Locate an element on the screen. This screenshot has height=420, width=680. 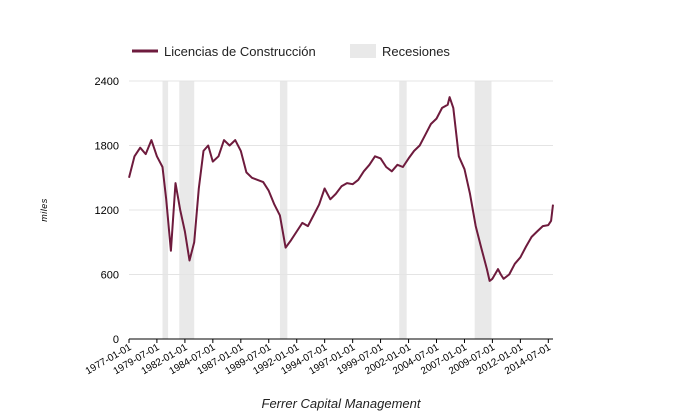
legend: Licencias de Construcción Recesiones is located at coordinates (291, 51).